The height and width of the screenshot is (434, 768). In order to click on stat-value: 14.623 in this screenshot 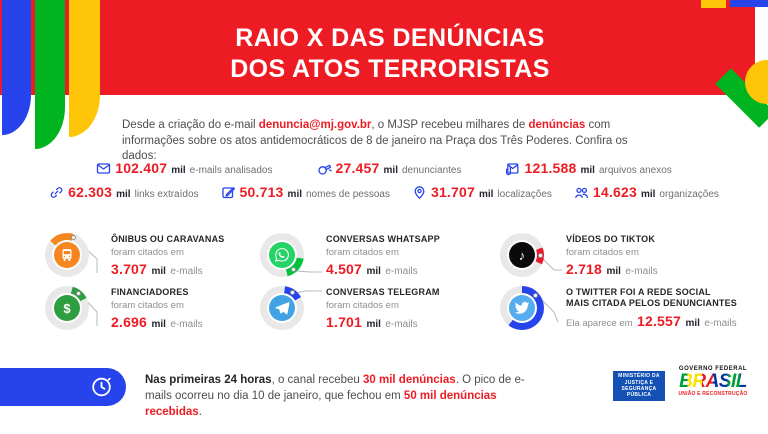, I will do `click(614, 192)`.